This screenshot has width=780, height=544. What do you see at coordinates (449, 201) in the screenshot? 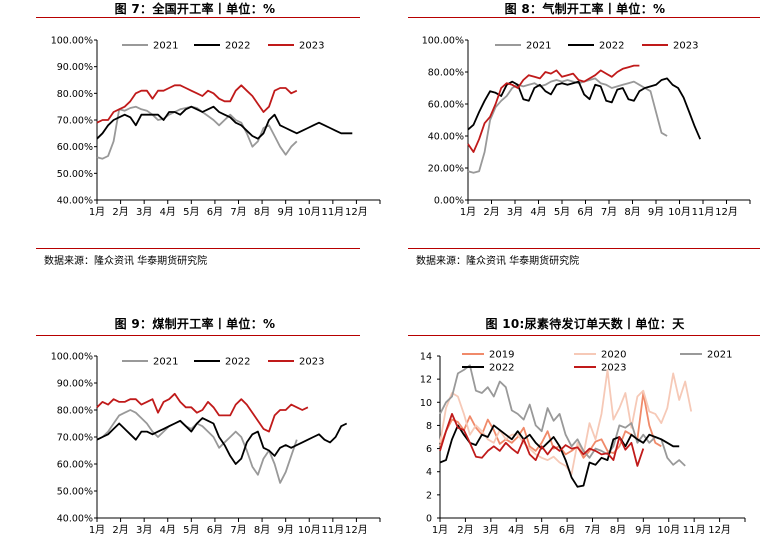
I see `y-tick-label: 0.00%` at bounding box center [449, 201].